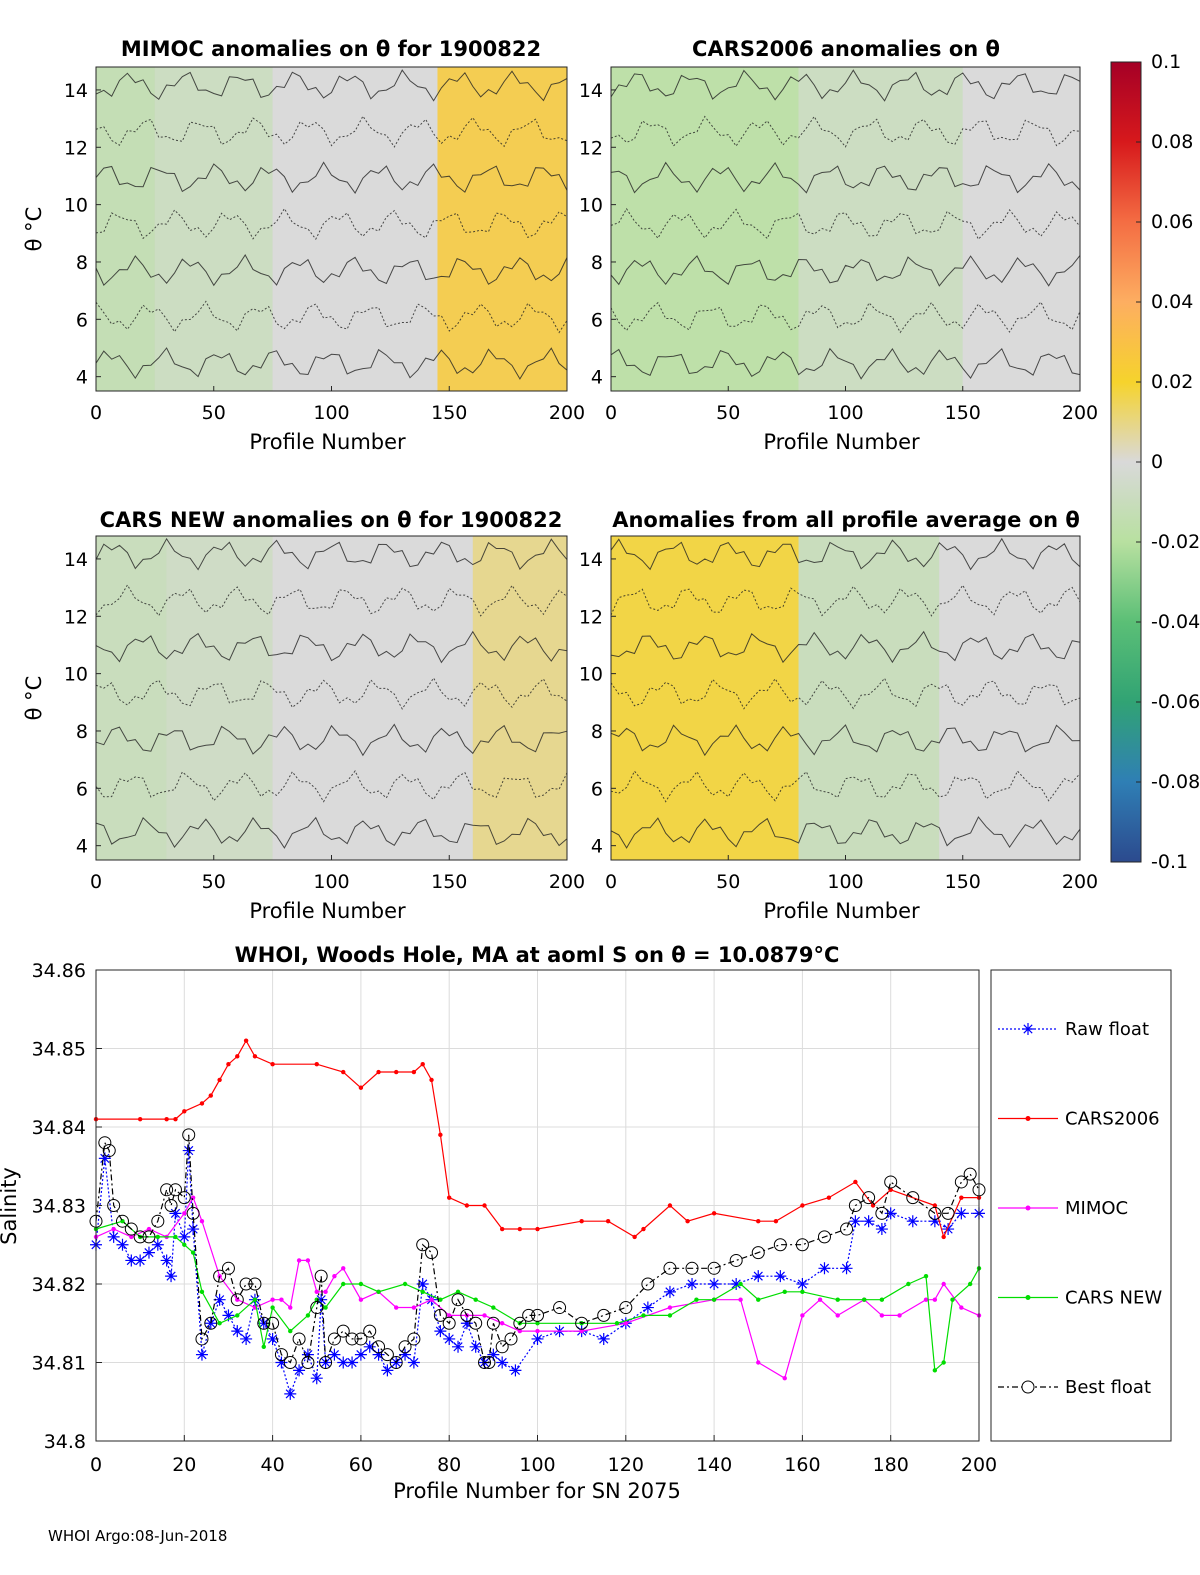  I want to click on legend-label: MIMOC, so click(1096, 1208).